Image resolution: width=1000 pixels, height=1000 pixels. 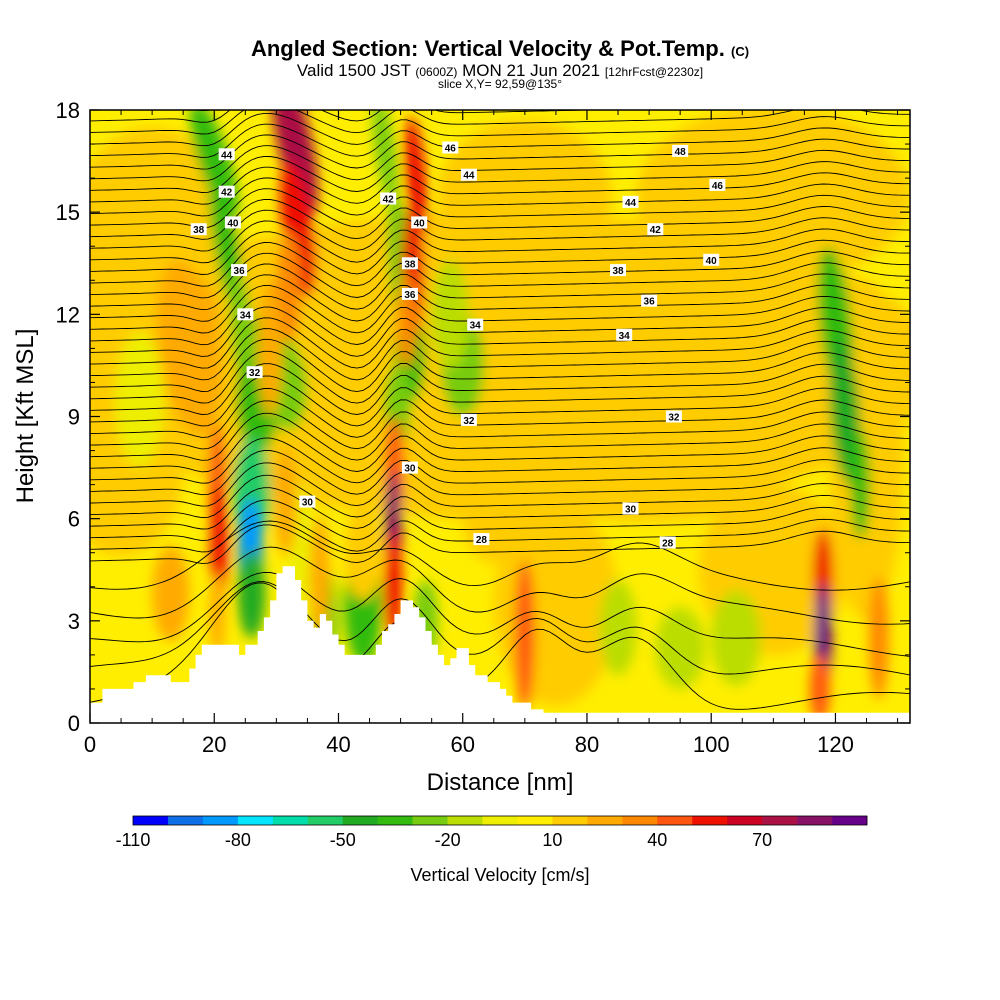 I want to click on terrain-mask, so click(x=500, y=644).